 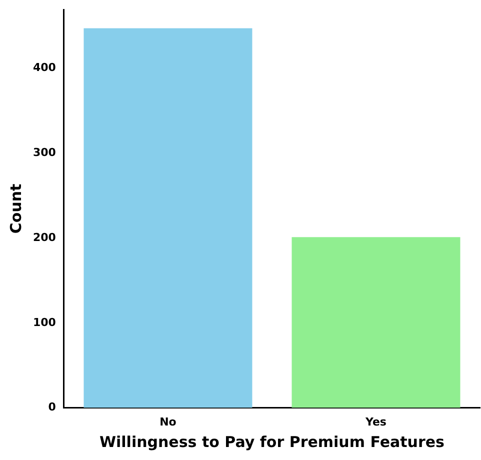 What do you see at coordinates (52, 407) in the screenshot?
I see `y-tick-label: 0` at bounding box center [52, 407].